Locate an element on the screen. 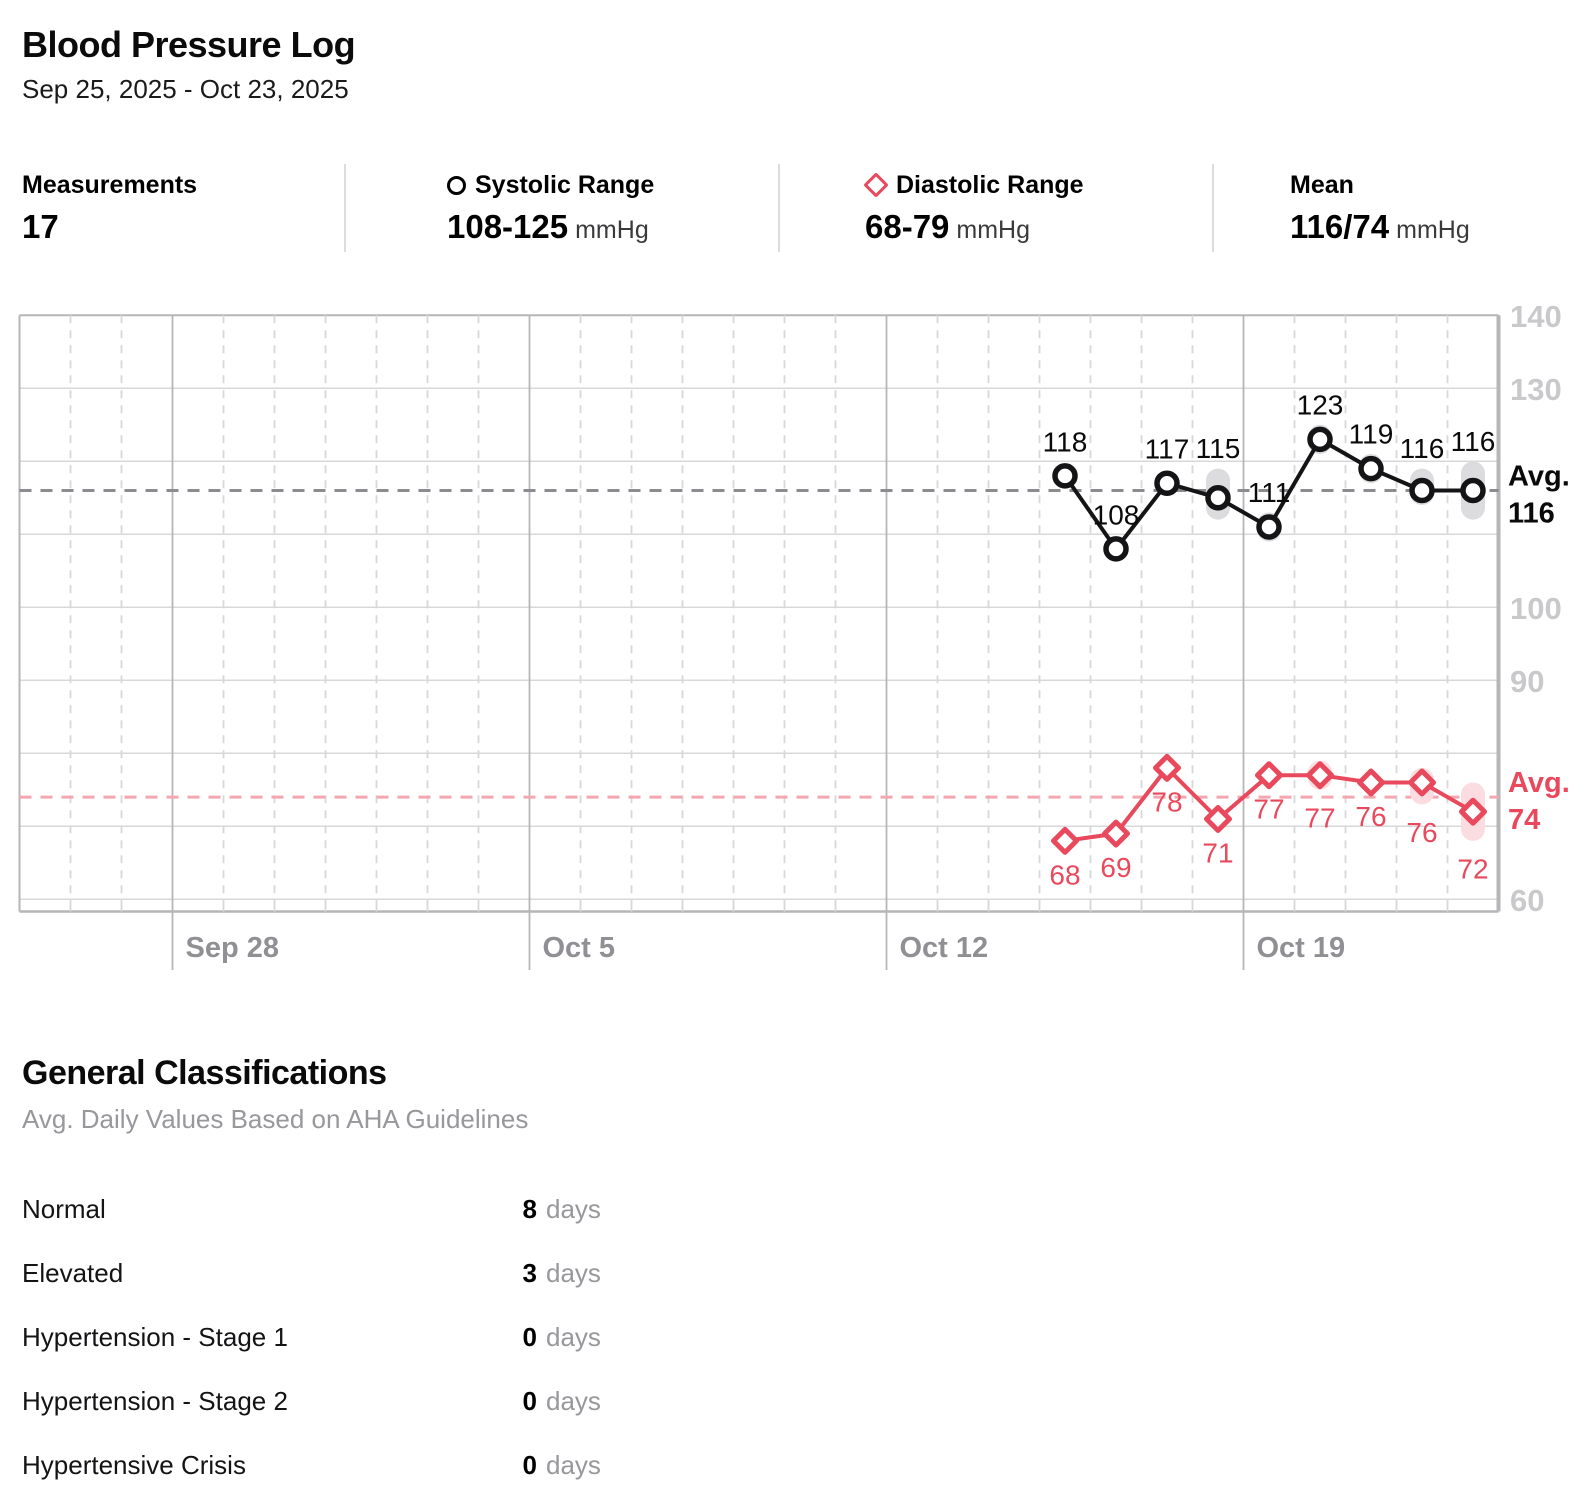 This screenshot has height=1510, width=1592. classification-value: 3 is located at coordinates (529, 1272).